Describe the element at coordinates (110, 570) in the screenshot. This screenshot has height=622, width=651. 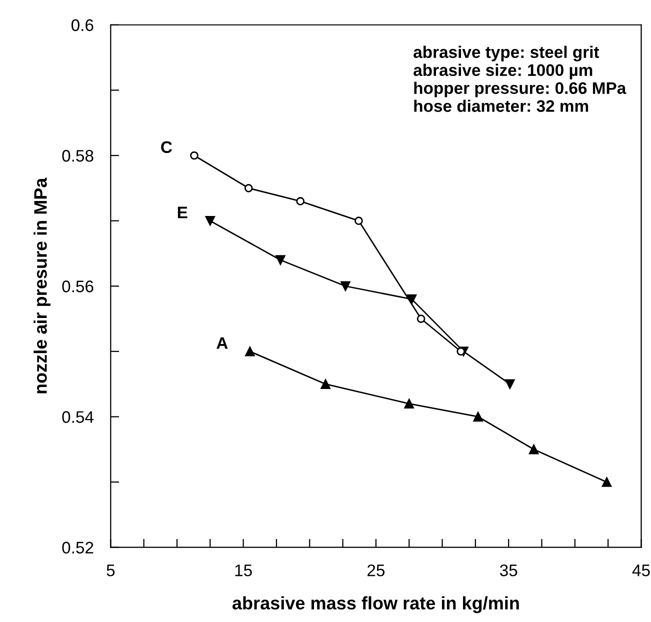
I see `x-tick-label: 5` at that location.